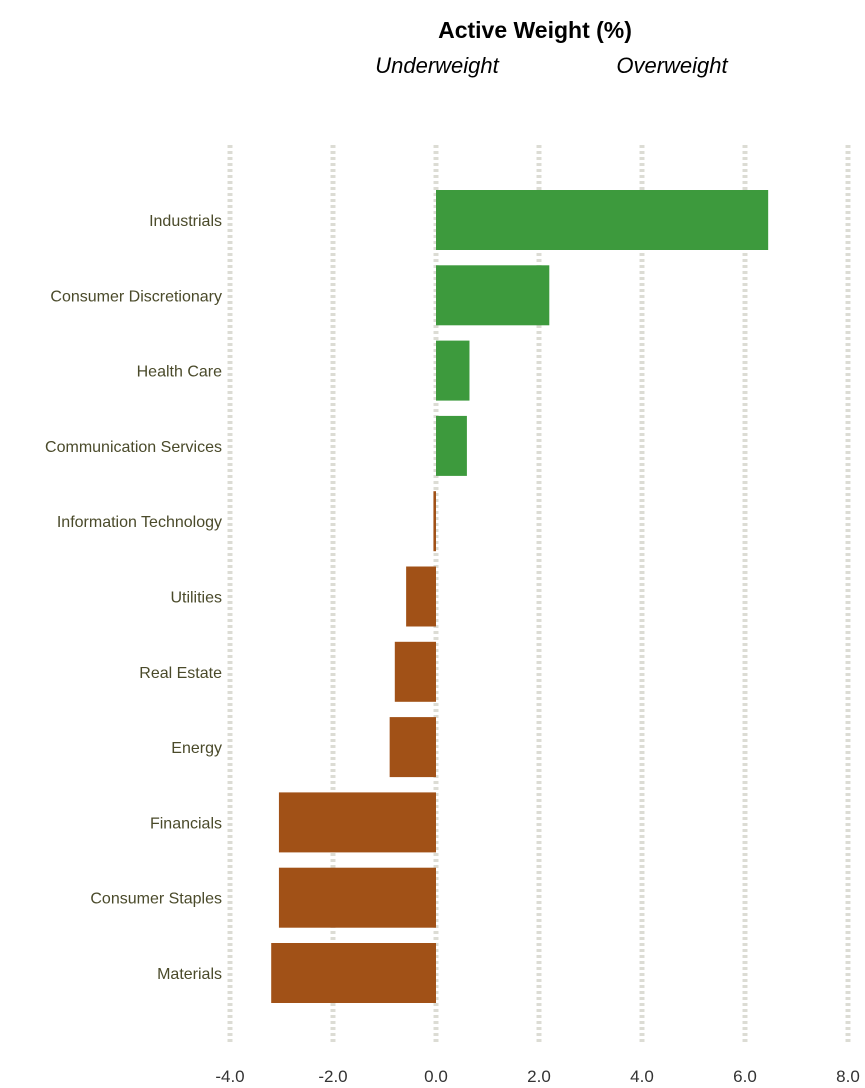 The height and width of the screenshot is (1088, 865). I want to click on underweight-label: Underweight, so click(437, 65).